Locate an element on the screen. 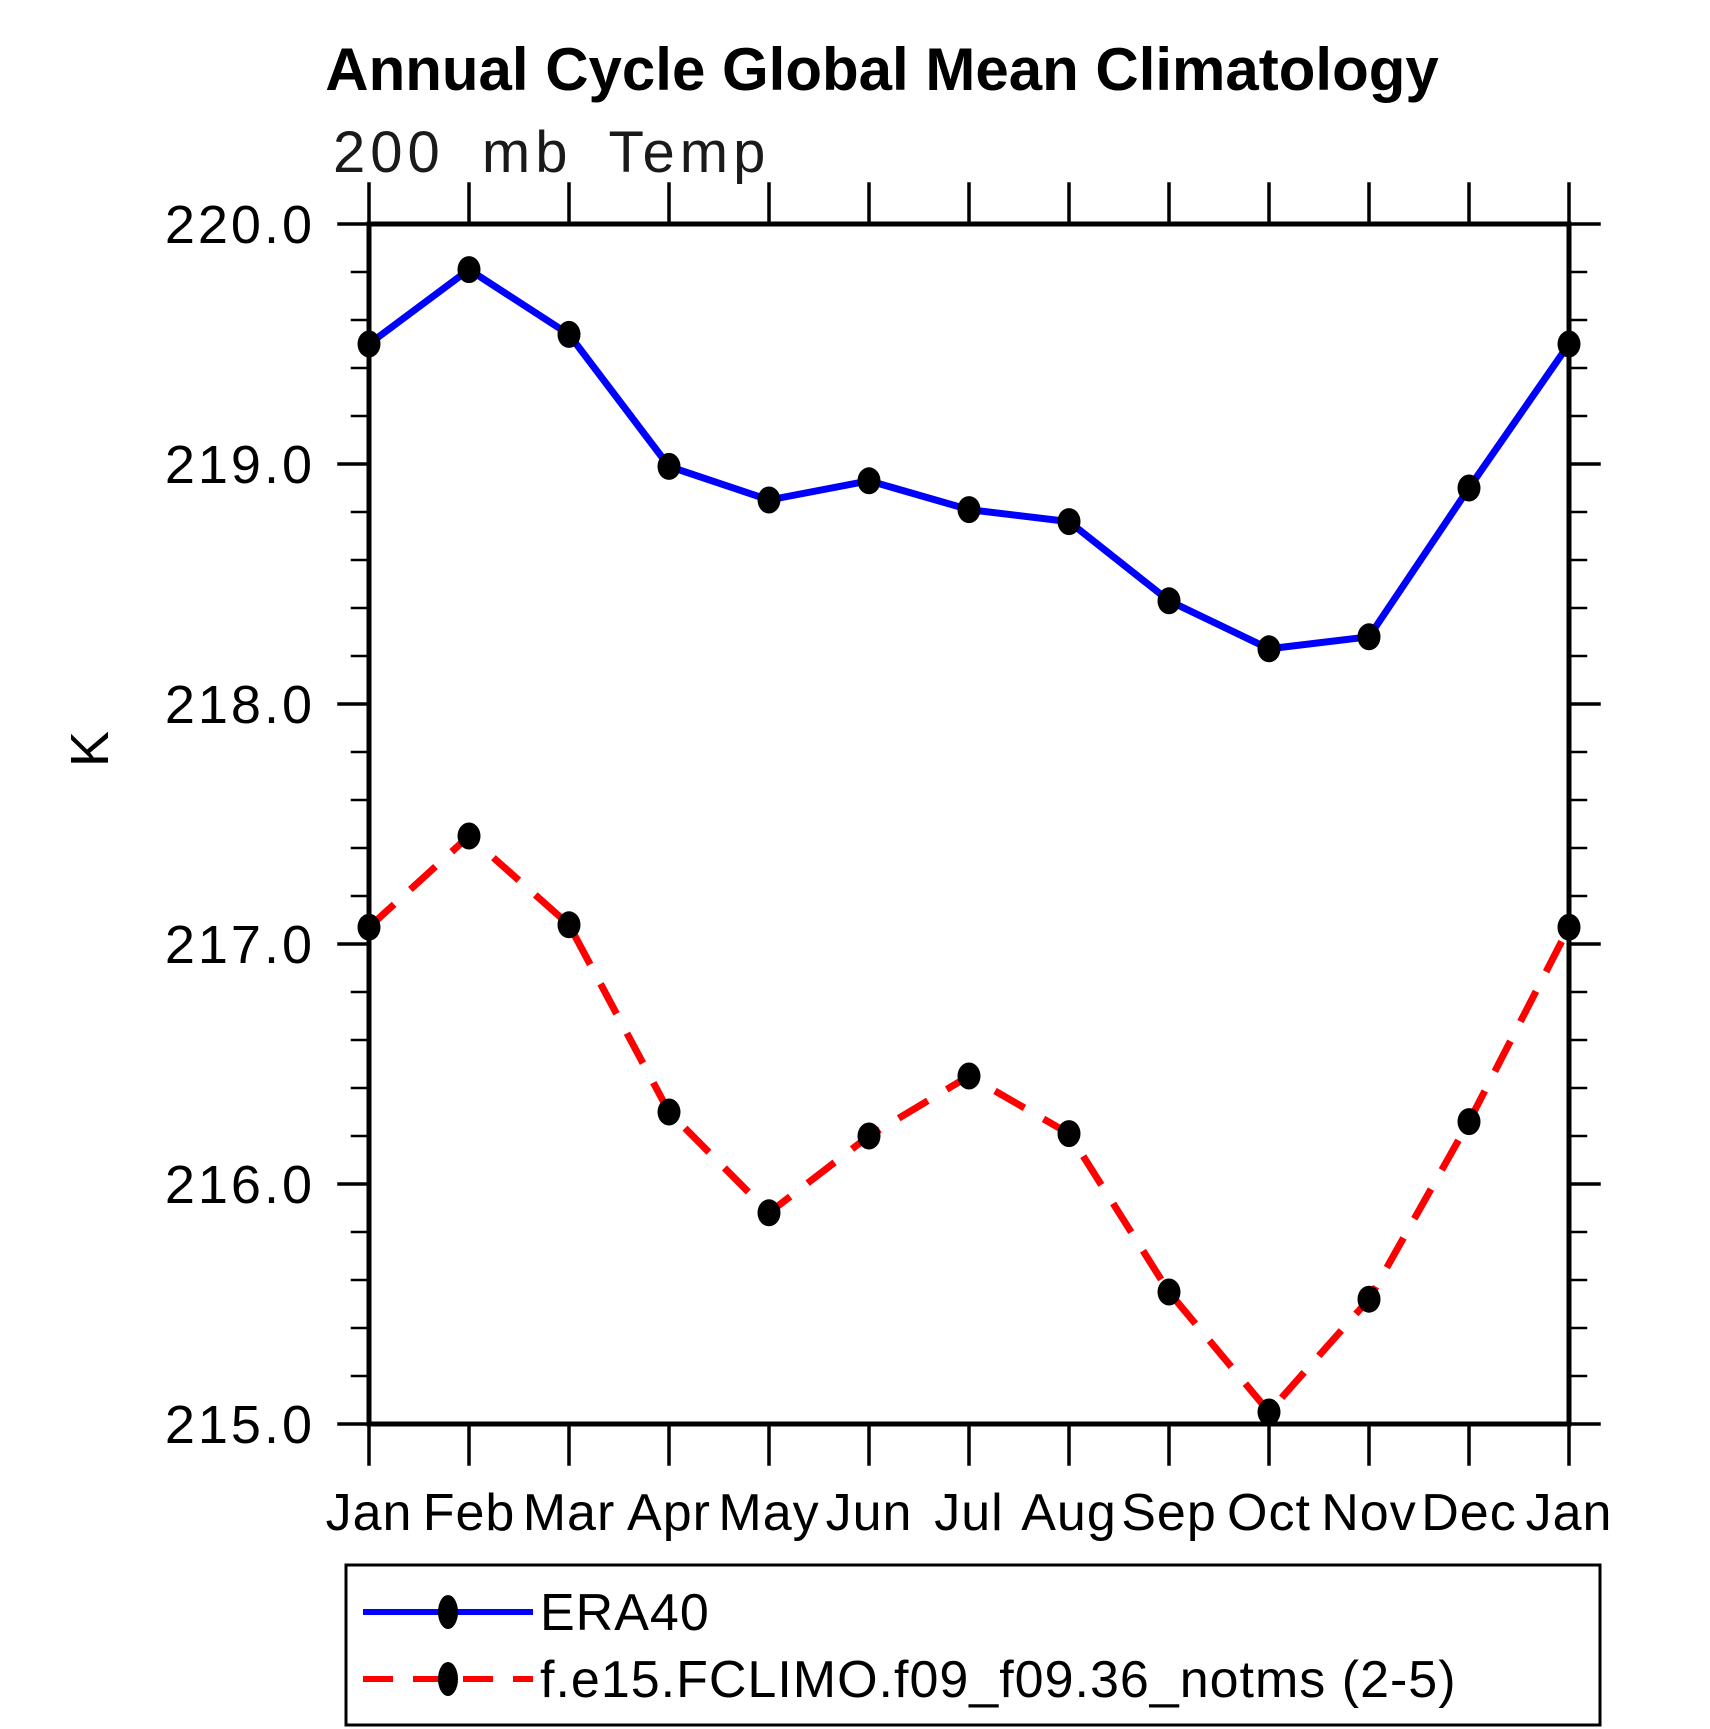  x-tick-label-7: Aug is located at coordinates (1069, 1513).